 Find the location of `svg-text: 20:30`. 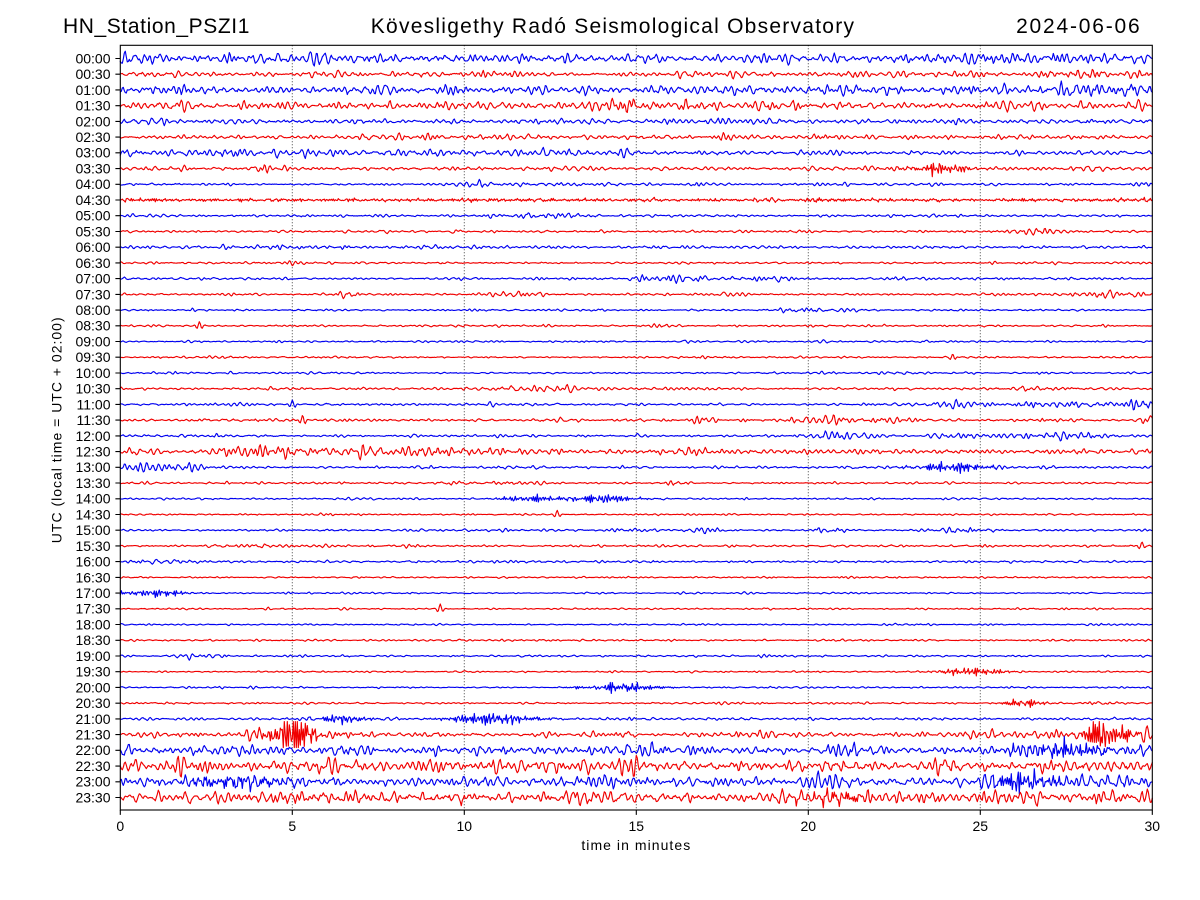

svg-text: 20:30 is located at coordinates (92, 703).